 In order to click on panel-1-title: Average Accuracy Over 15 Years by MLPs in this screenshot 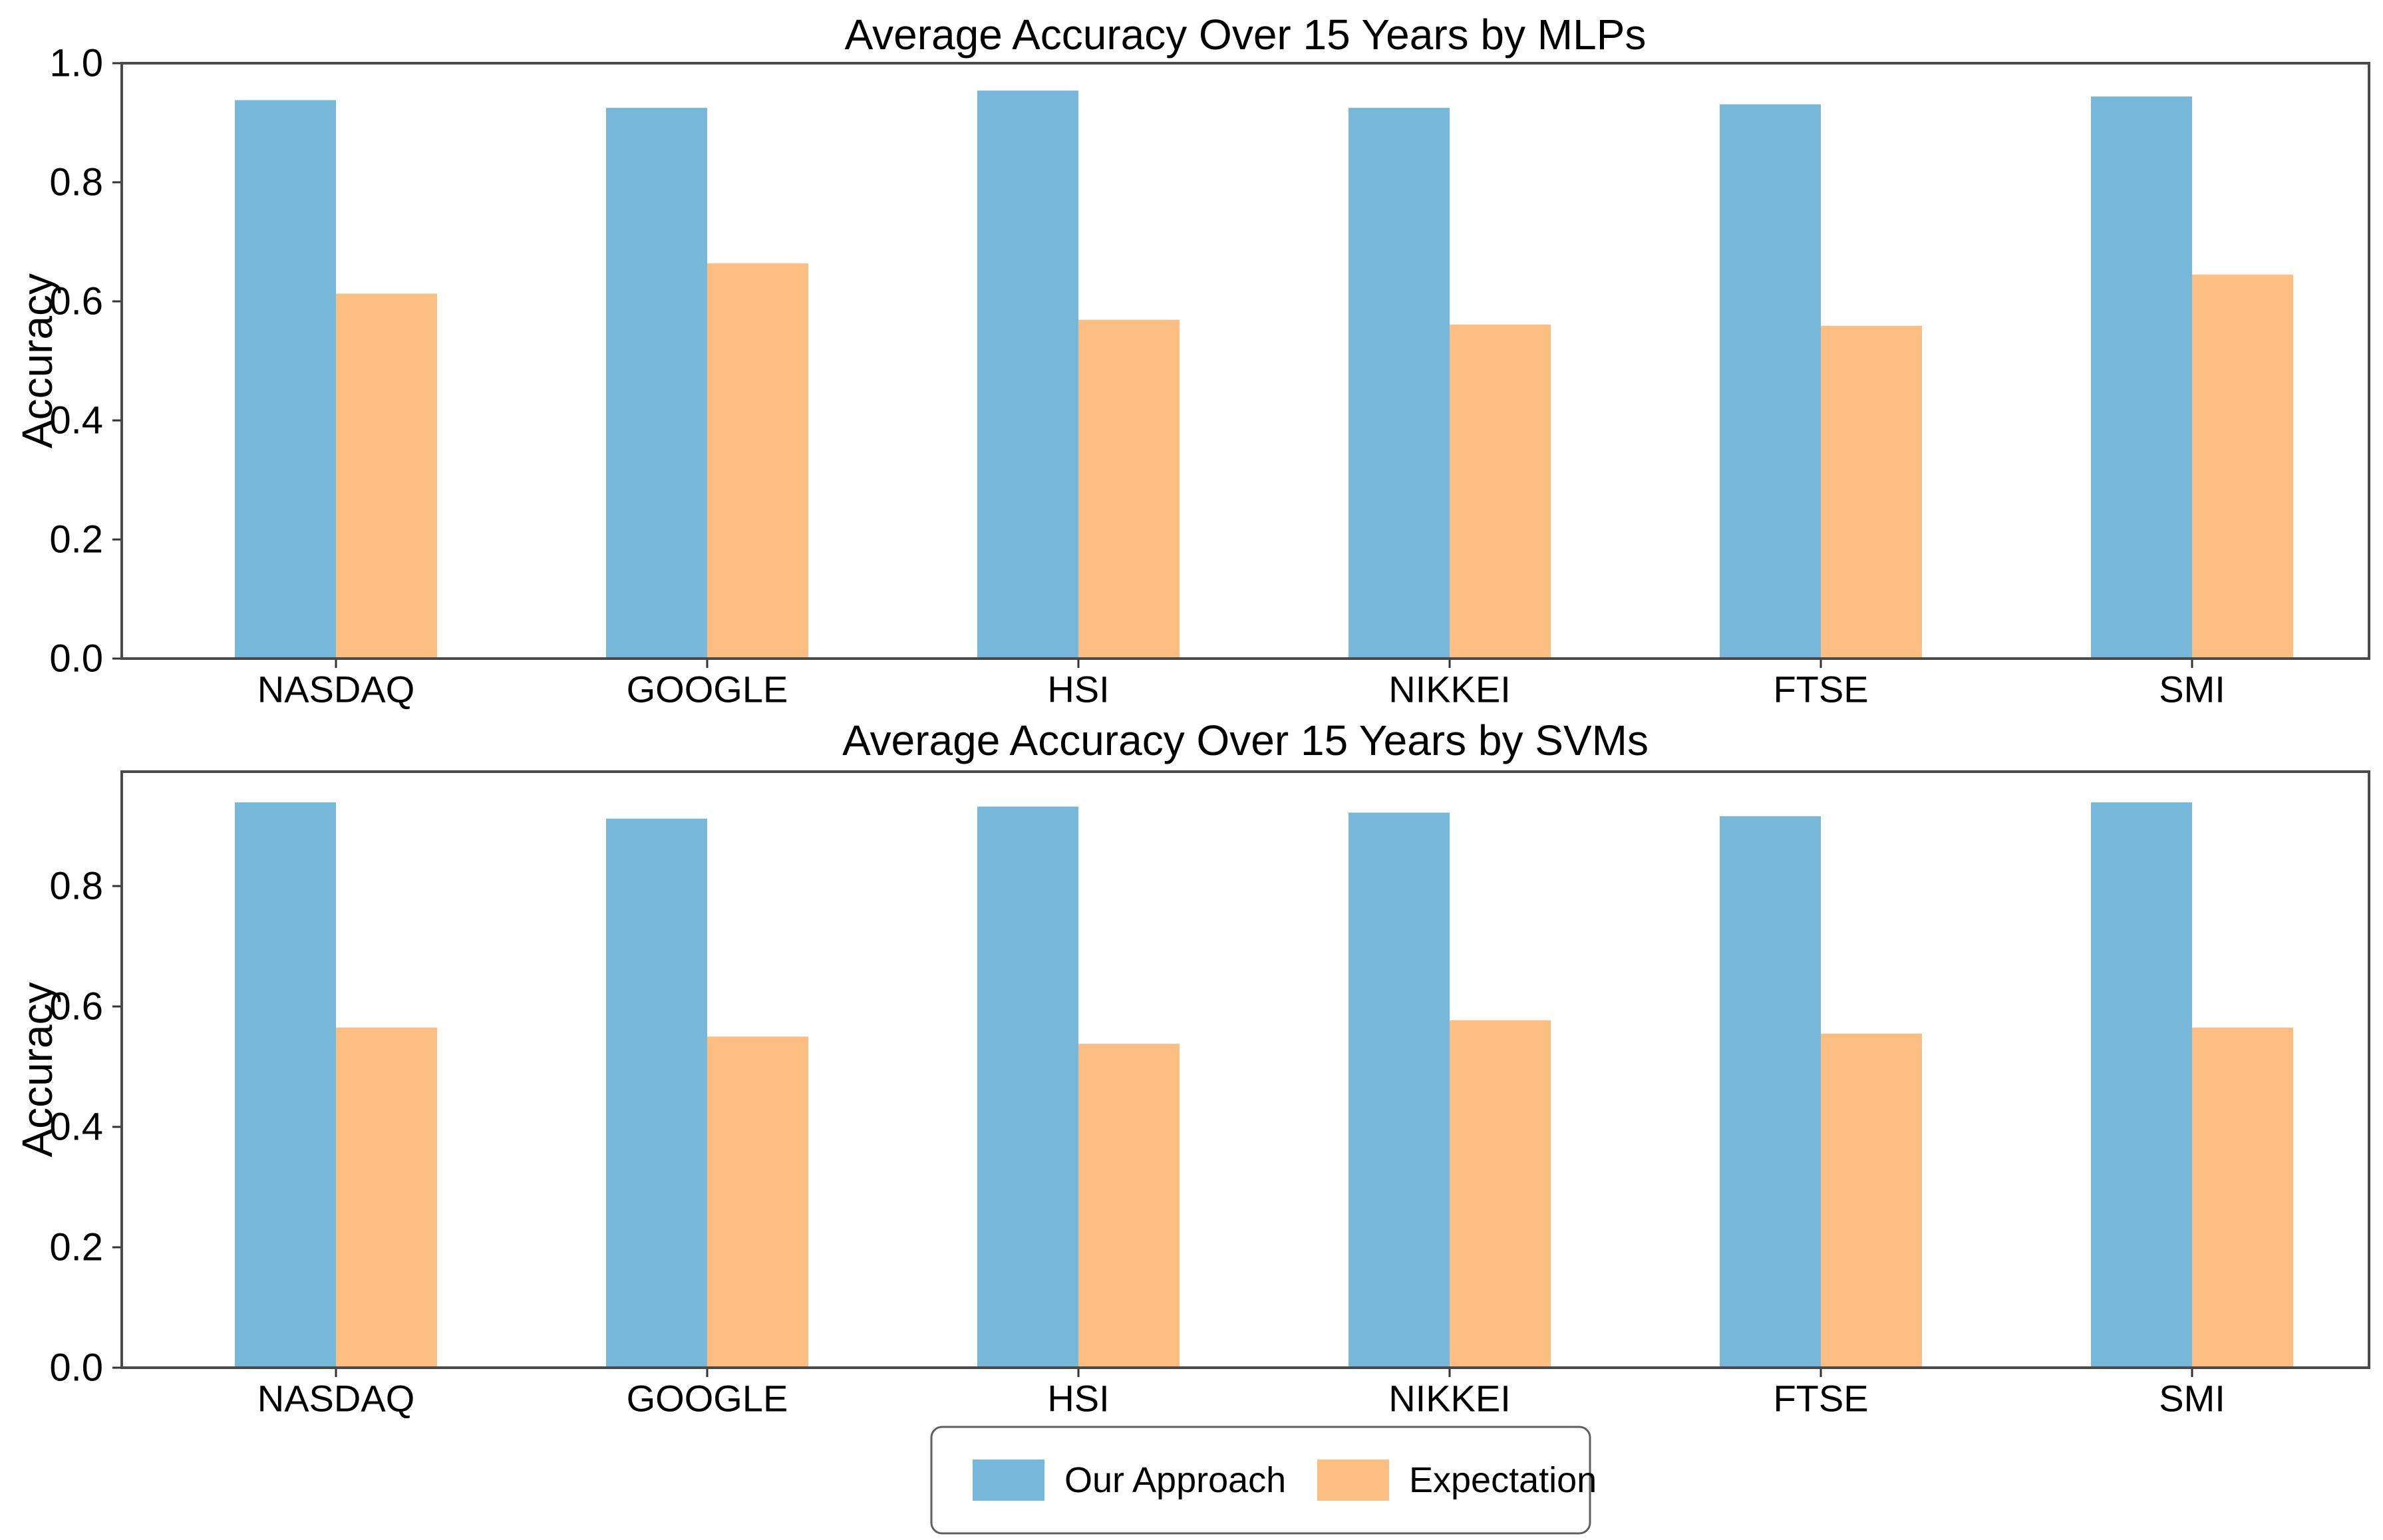, I will do `click(1246, 35)`.